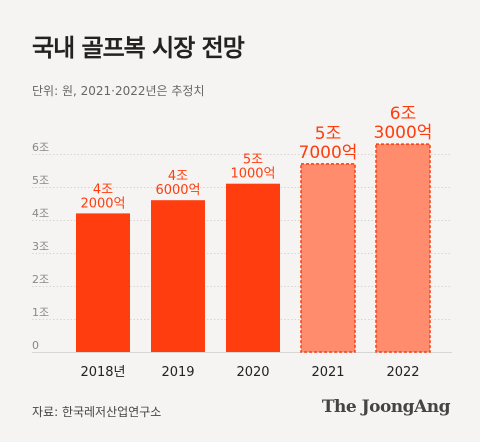 The height and width of the screenshot is (442, 480). What do you see at coordinates (35, 345) in the screenshot?
I see `y-tick-label: 0` at bounding box center [35, 345].